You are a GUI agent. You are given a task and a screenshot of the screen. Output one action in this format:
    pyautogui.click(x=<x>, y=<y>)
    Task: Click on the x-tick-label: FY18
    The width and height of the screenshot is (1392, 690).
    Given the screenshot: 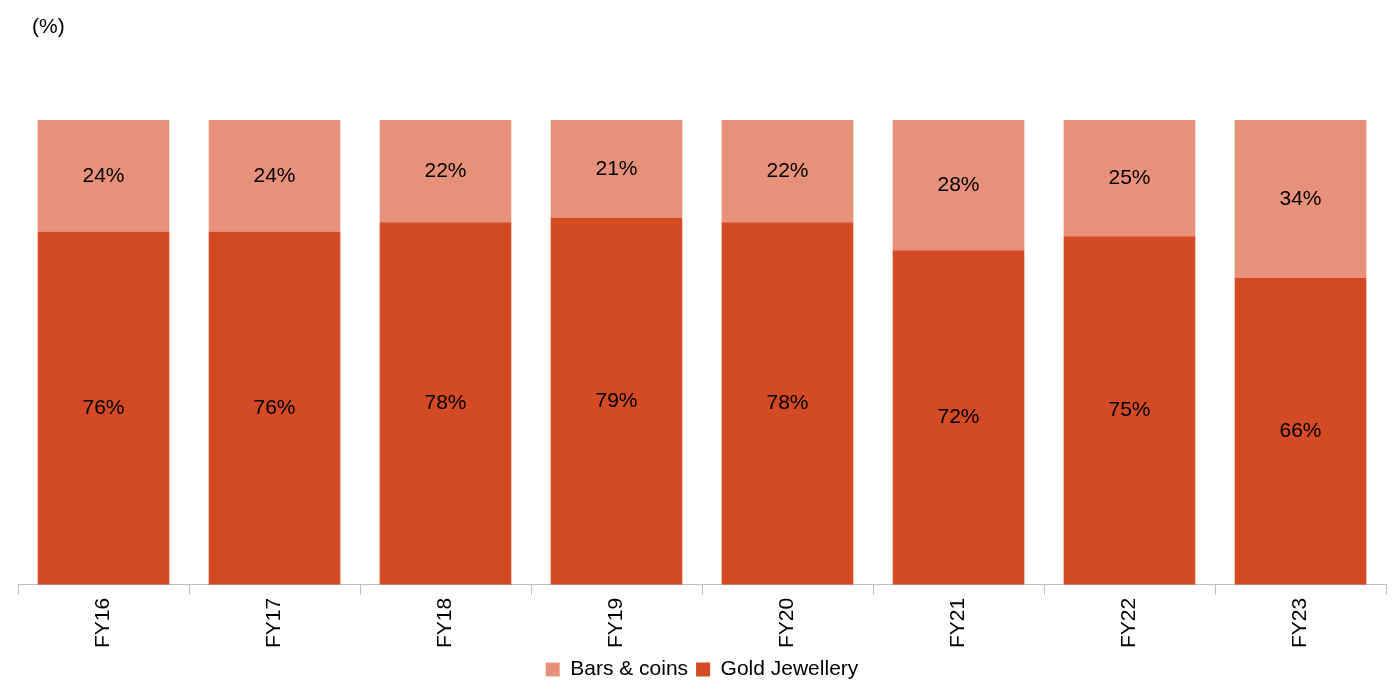 What is the action you would take?
    pyautogui.click(x=444, y=623)
    